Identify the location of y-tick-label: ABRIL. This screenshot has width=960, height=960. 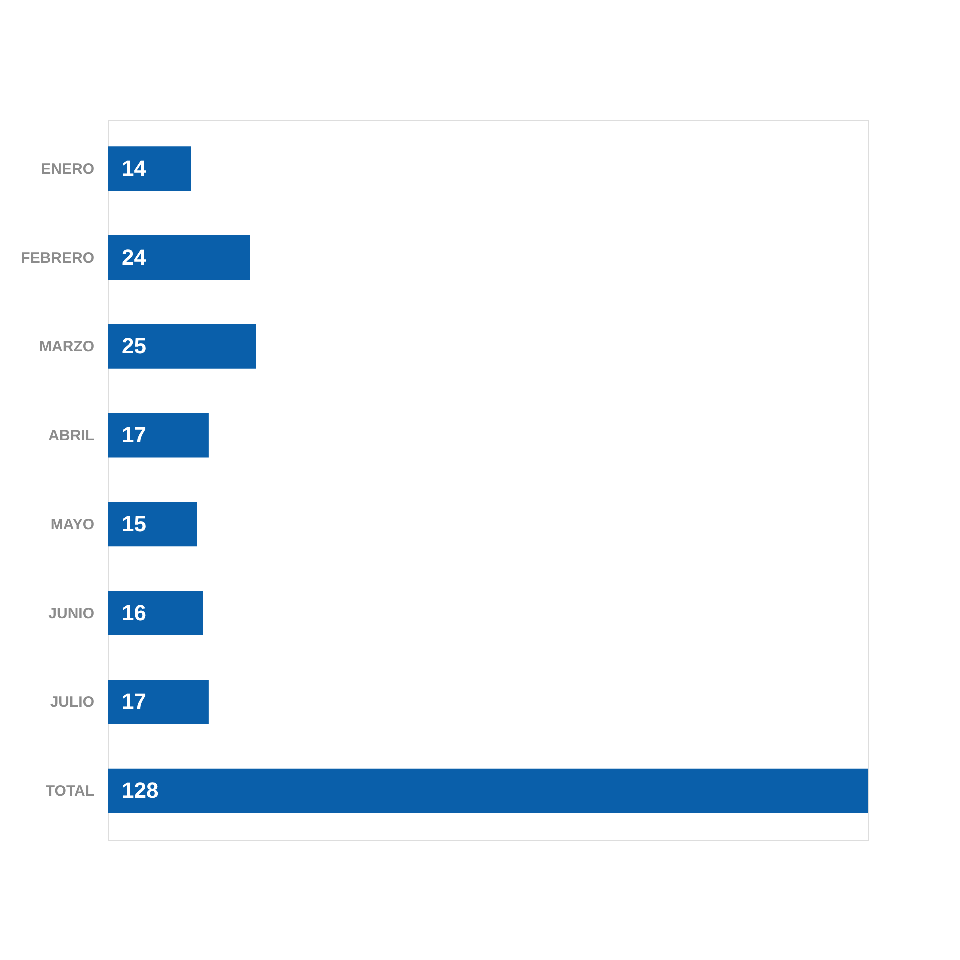
(71, 436).